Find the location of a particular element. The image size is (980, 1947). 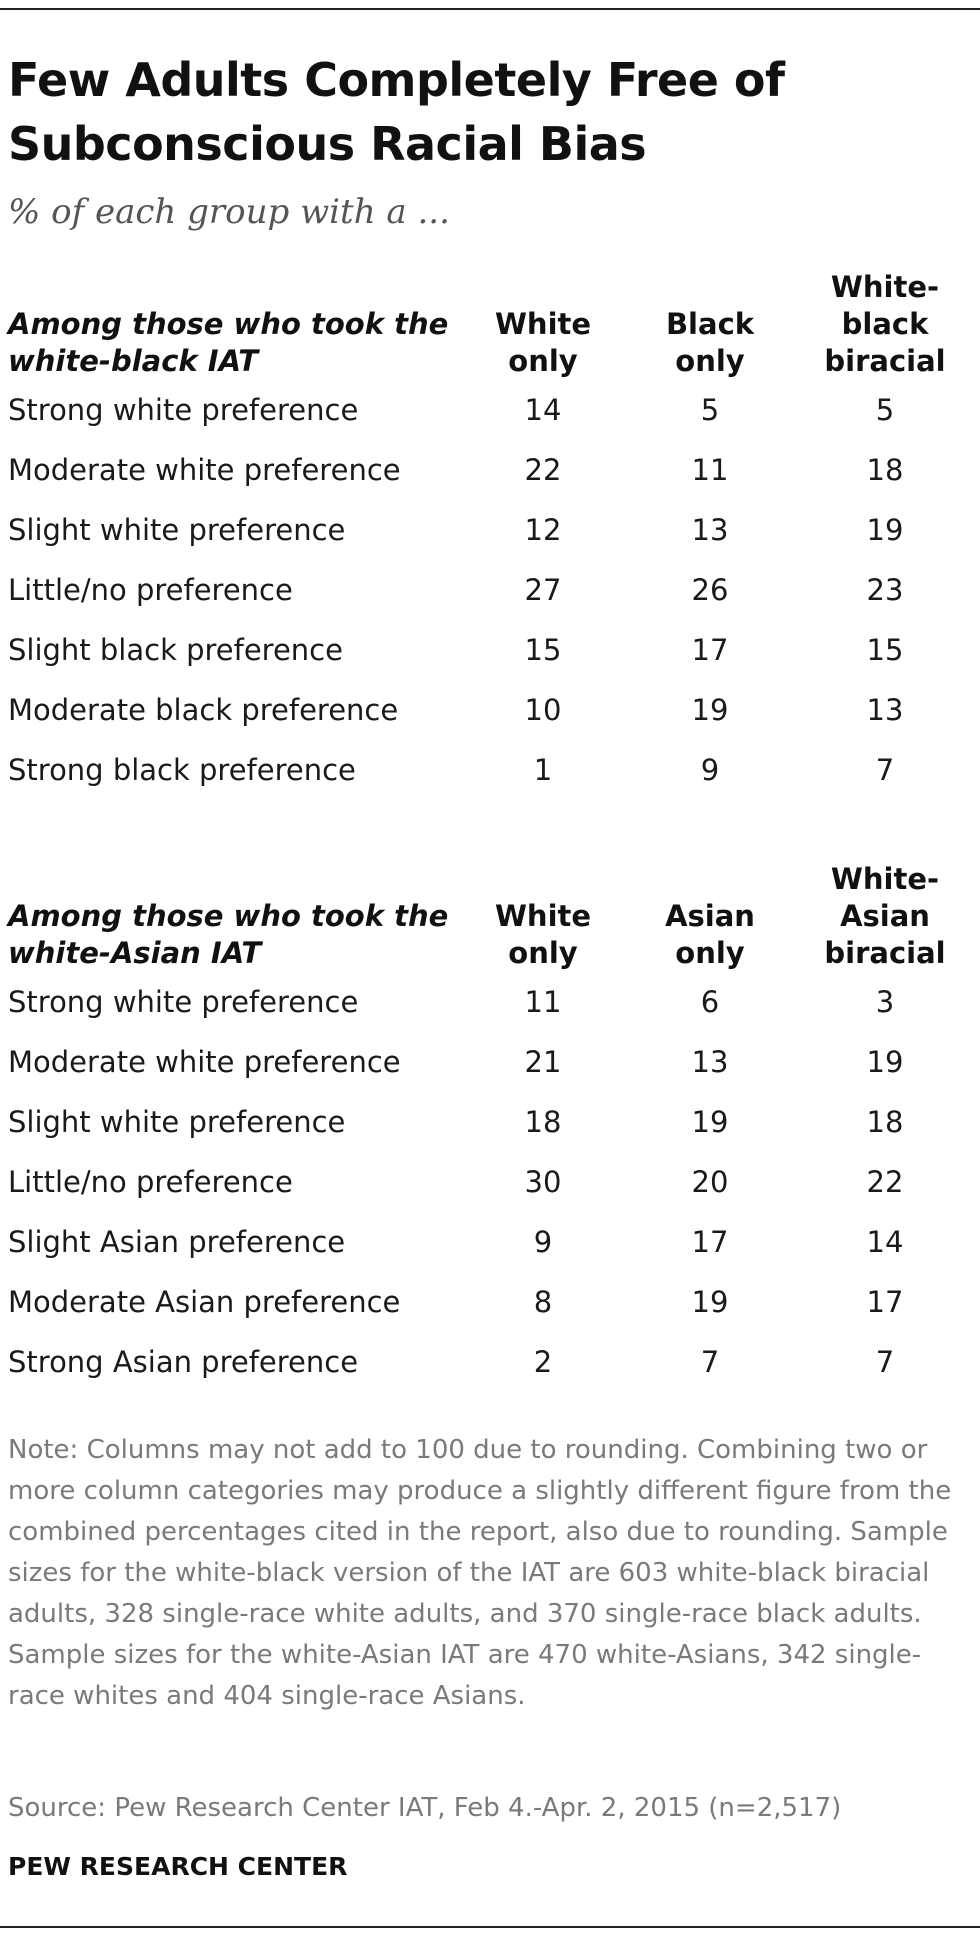

column-header-line: black is located at coordinates (885, 324).